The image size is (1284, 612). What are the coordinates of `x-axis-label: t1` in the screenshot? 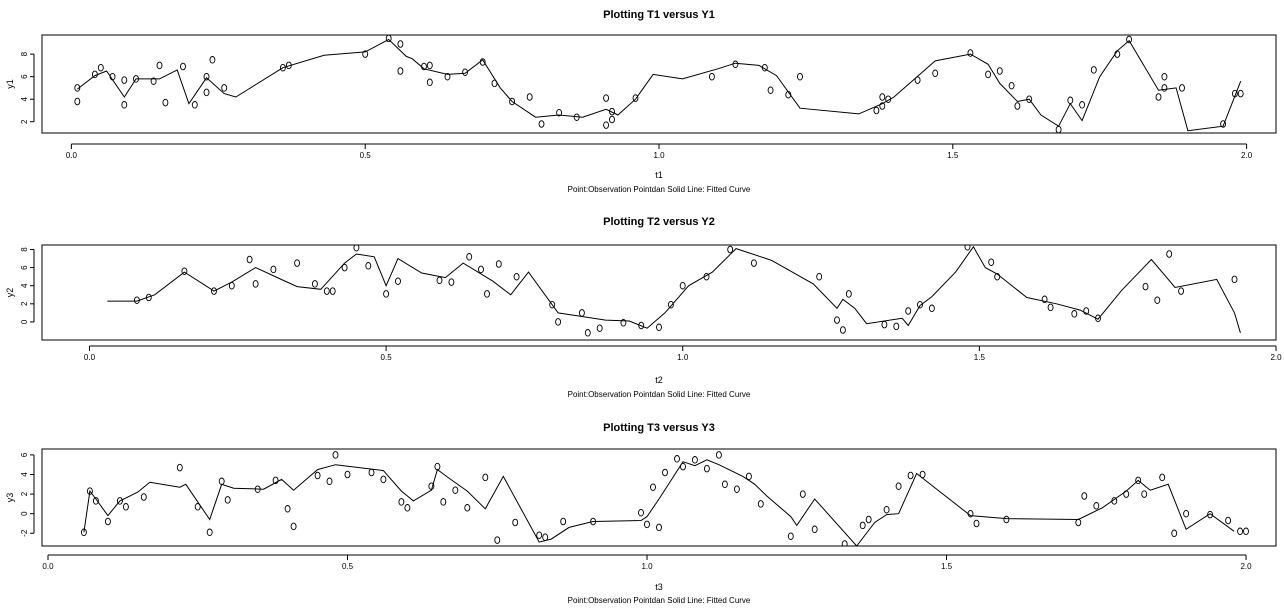 It's located at (659, 175).